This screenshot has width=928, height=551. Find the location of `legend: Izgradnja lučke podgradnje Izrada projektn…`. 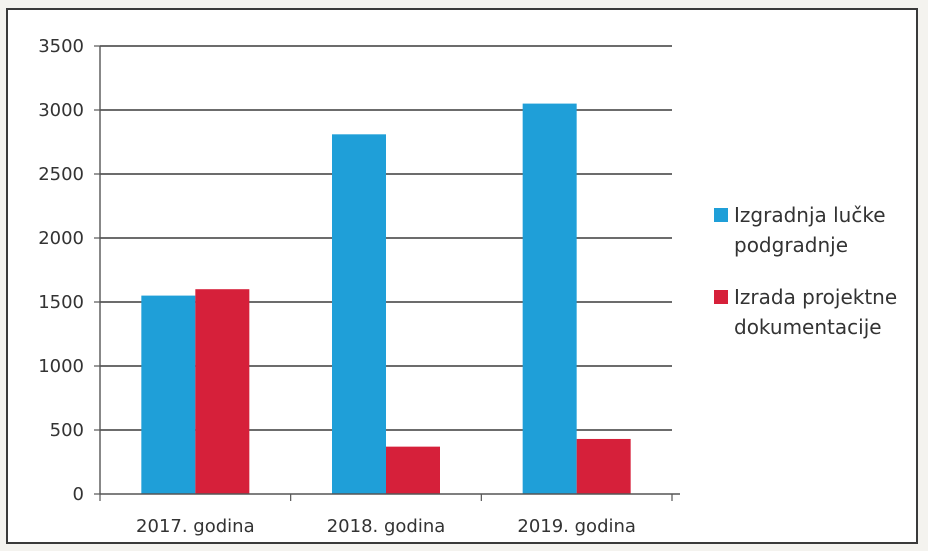

legend: Izgradnja lučke podgradnje Izrada projektn… is located at coordinates (805, 271).